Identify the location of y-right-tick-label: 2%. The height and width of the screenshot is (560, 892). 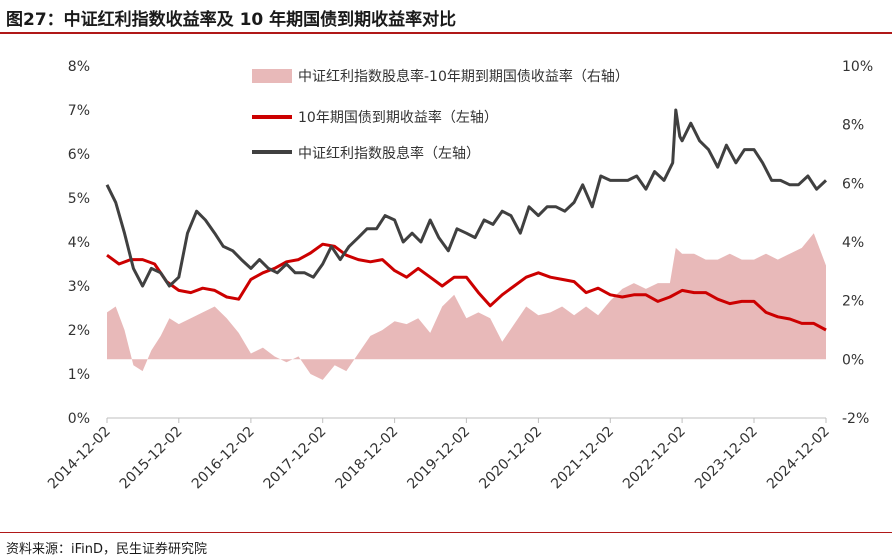
(853, 302).